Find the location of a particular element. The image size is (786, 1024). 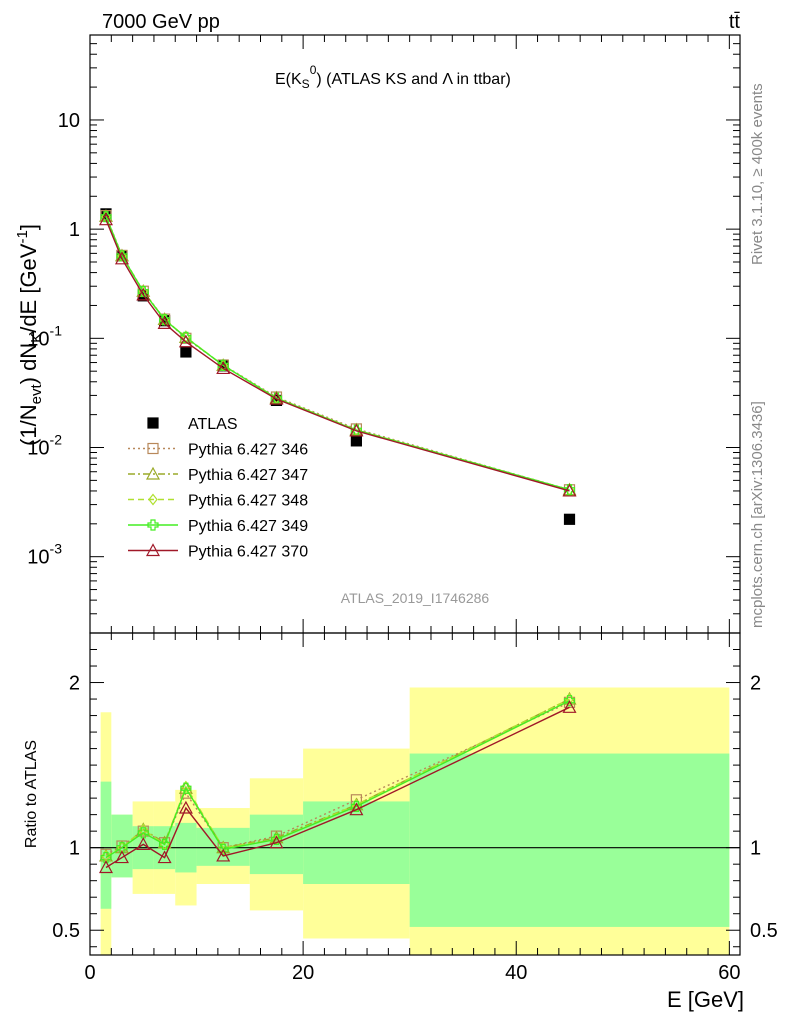

x-tick-label: 20 is located at coordinates (303, 973).